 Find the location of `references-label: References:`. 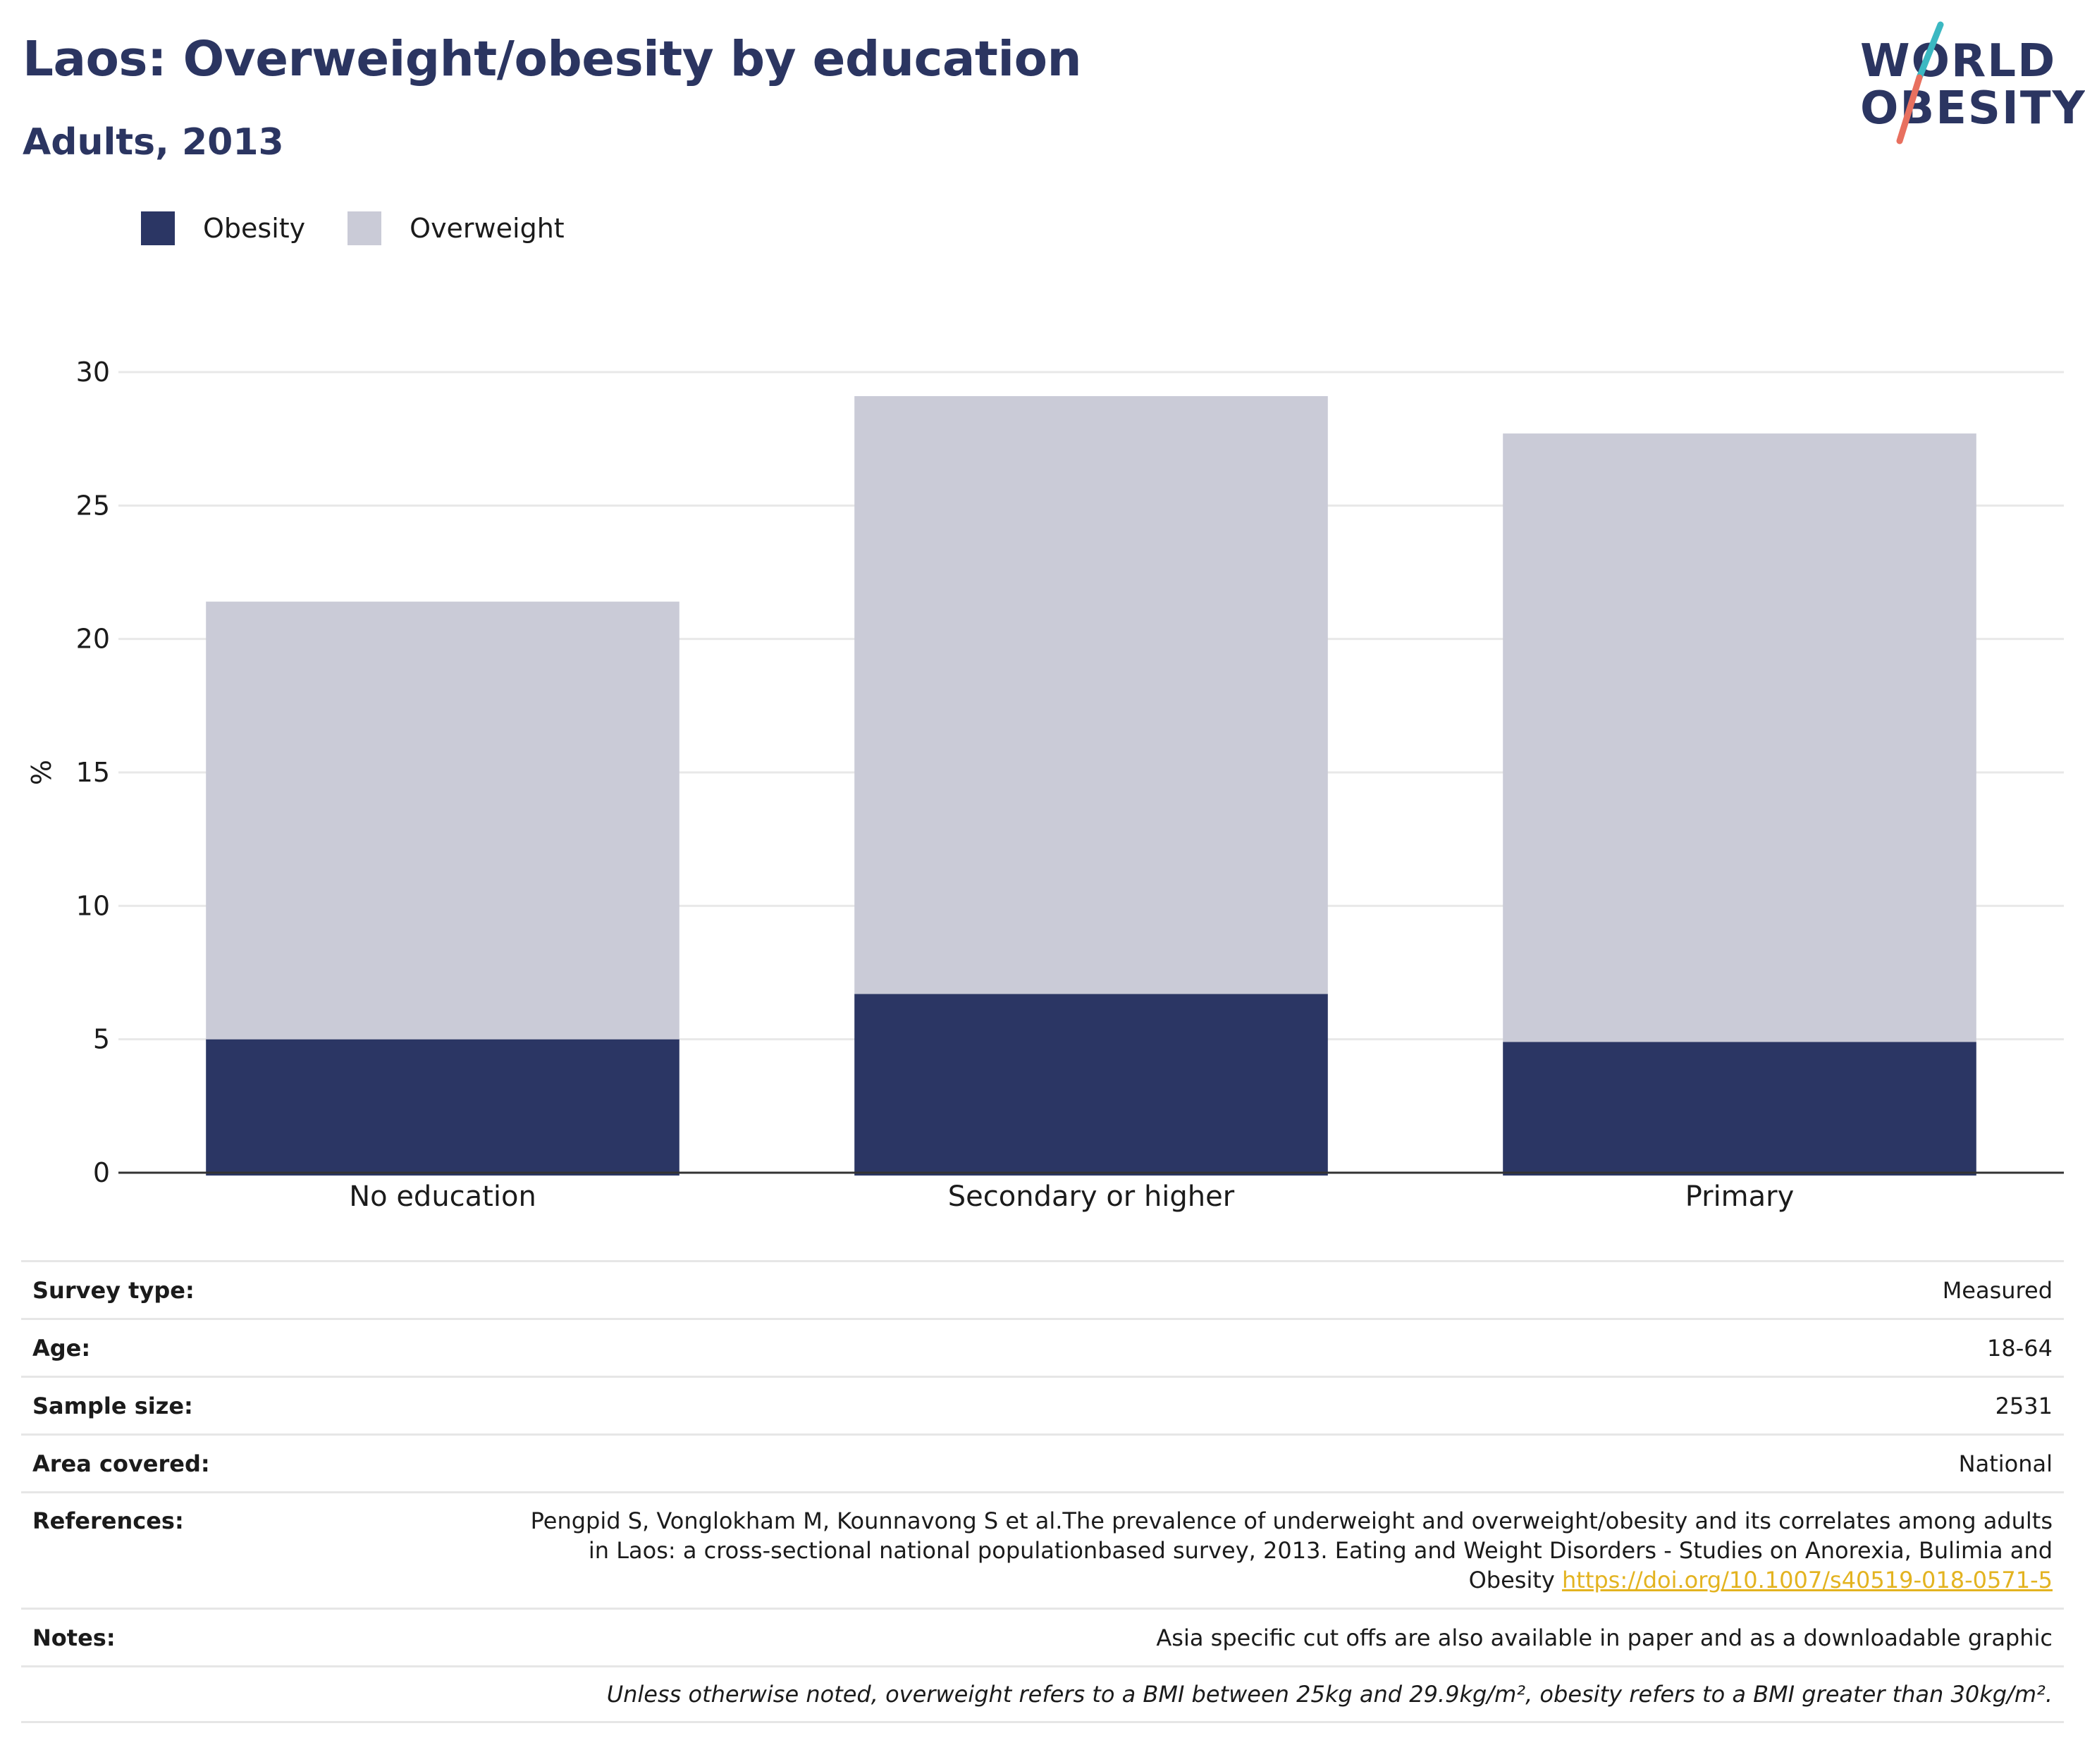

references-label: References: is located at coordinates (108, 1520).